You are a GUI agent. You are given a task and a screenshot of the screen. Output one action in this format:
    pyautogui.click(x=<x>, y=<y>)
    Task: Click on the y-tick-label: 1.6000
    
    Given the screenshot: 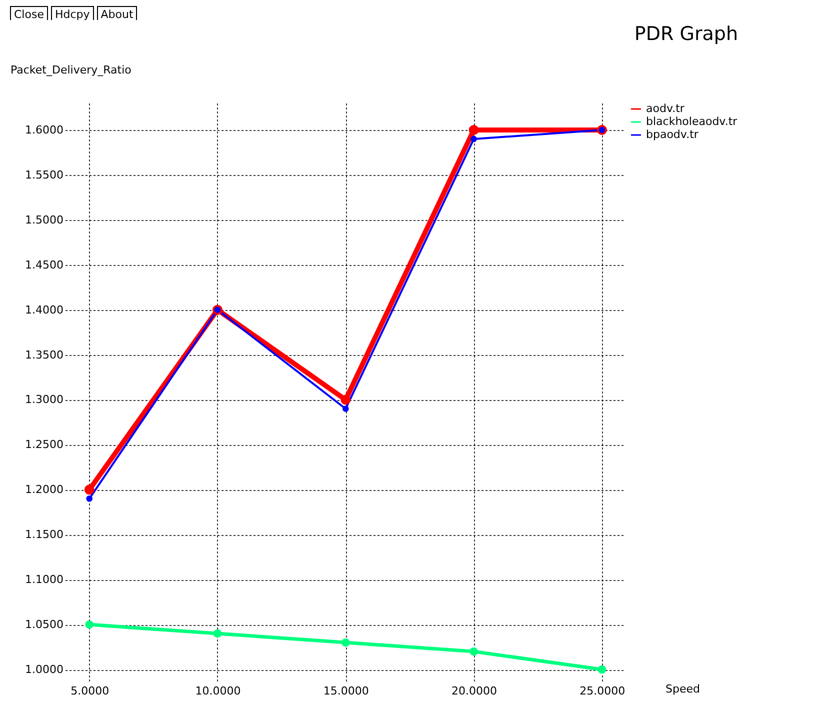 What is the action you would take?
    pyautogui.click(x=44, y=129)
    